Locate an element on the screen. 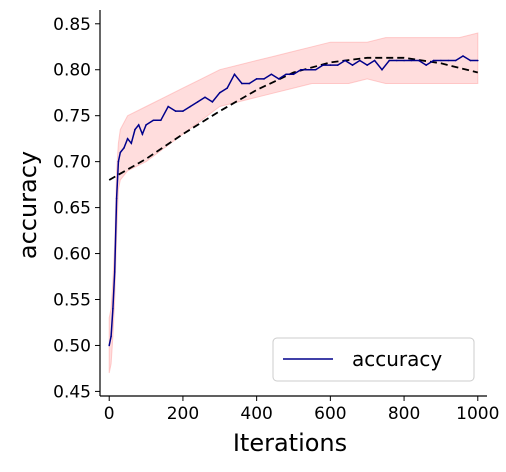  y-tick-label: 0.60 is located at coordinates (72, 255).